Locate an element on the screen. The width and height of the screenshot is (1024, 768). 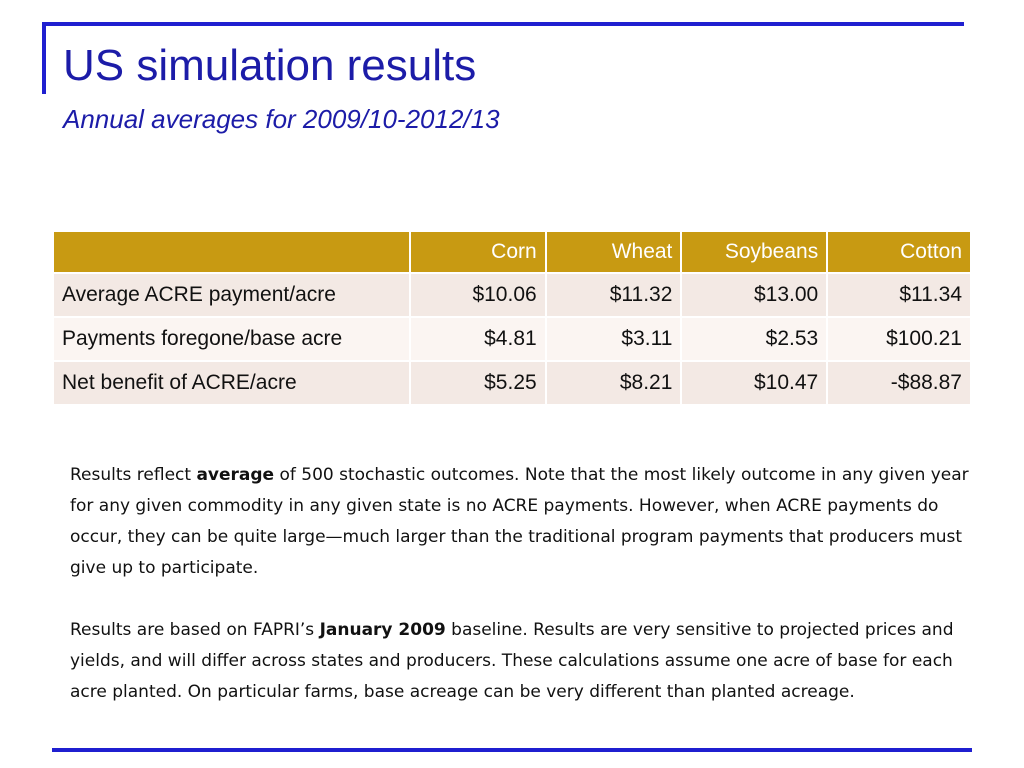
header-cotton: Cotton is located at coordinates (899, 252).